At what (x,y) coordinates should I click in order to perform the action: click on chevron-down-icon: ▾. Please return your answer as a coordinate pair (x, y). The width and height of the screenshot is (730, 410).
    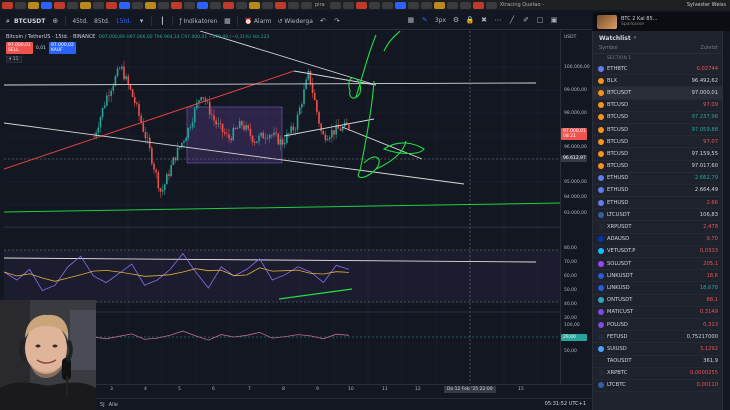
    Looking at the image, I should click on (141, 21).